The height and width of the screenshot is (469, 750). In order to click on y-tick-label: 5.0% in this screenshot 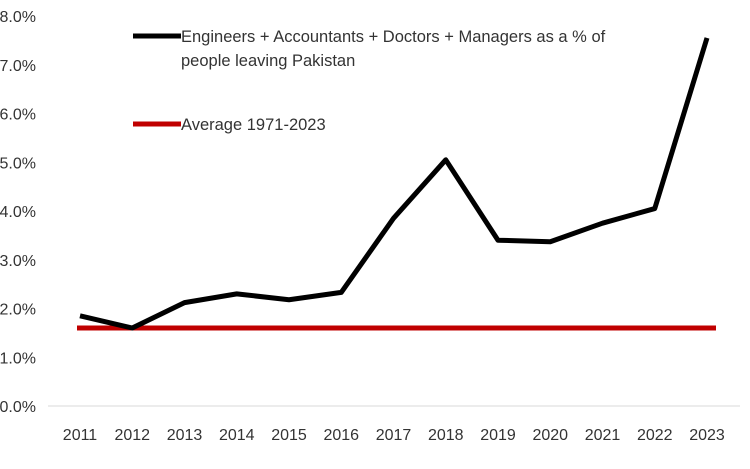, I will do `click(18, 163)`.